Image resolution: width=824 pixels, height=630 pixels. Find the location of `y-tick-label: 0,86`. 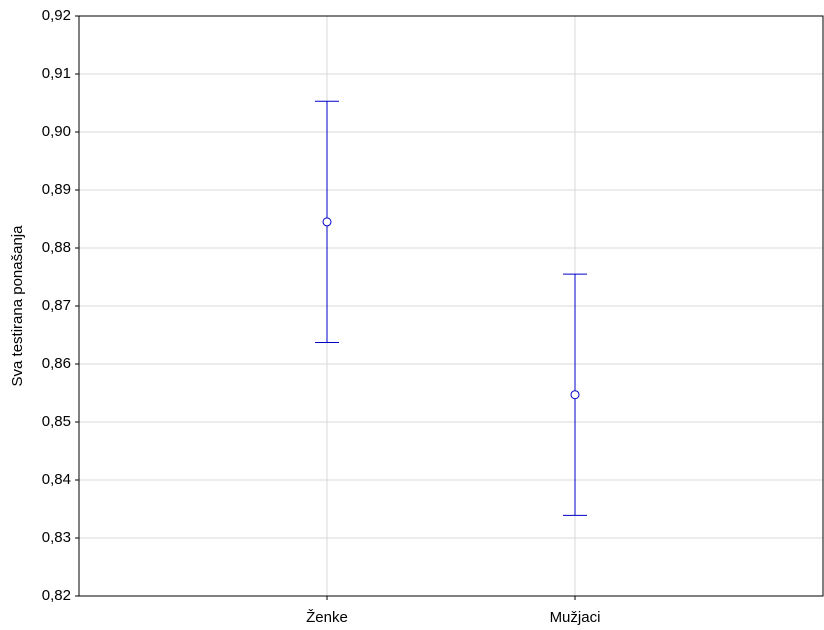

y-tick-label: 0,86 is located at coordinates (56, 363).